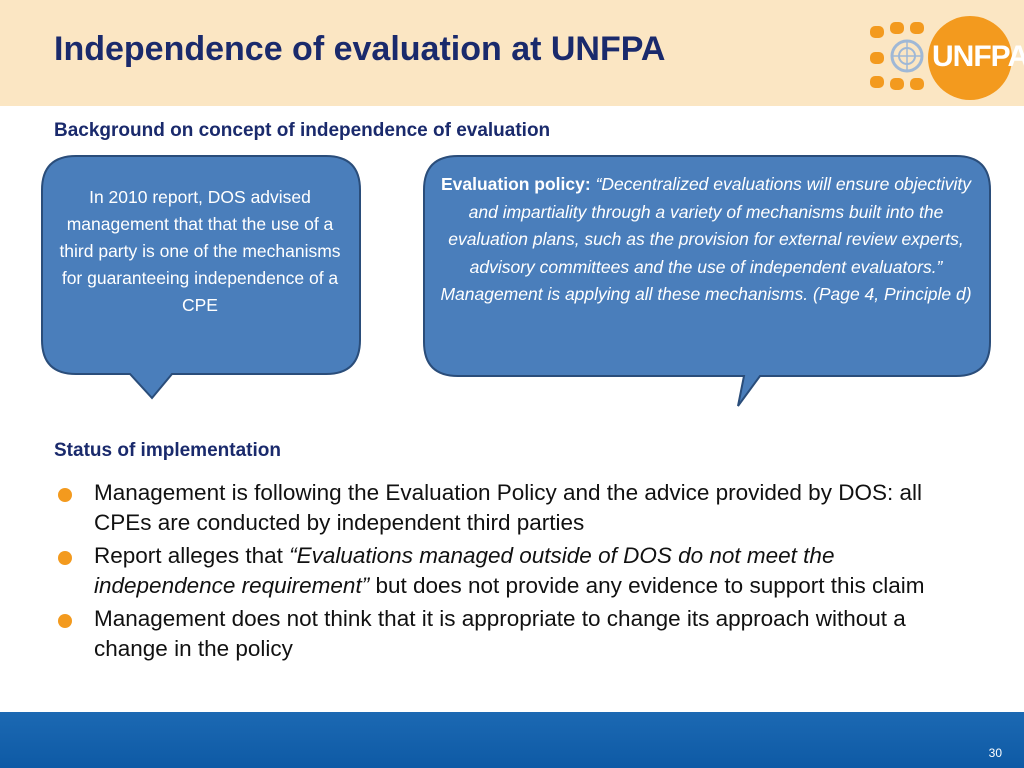 The image size is (1024, 768). What do you see at coordinates (995, 753) in the screenshot?
I see `page-number: 30` at bounding box center [995, 753].